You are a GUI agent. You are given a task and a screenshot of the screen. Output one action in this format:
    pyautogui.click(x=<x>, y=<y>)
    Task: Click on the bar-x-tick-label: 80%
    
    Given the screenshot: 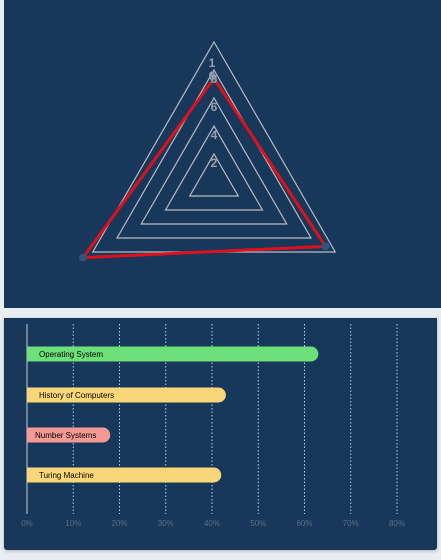 What is the action you would take?
    pyautogui.click(x=397, y=523)
    